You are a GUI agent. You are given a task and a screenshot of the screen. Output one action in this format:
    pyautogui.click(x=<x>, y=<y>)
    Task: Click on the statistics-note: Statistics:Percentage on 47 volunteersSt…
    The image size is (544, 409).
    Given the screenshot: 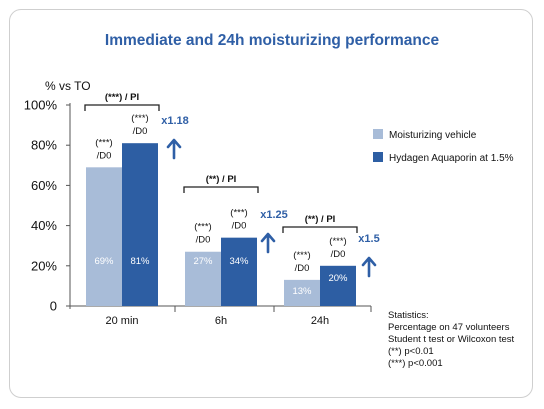 What is the action you would take?
    pyautogui.click(x=451, y=339)
    